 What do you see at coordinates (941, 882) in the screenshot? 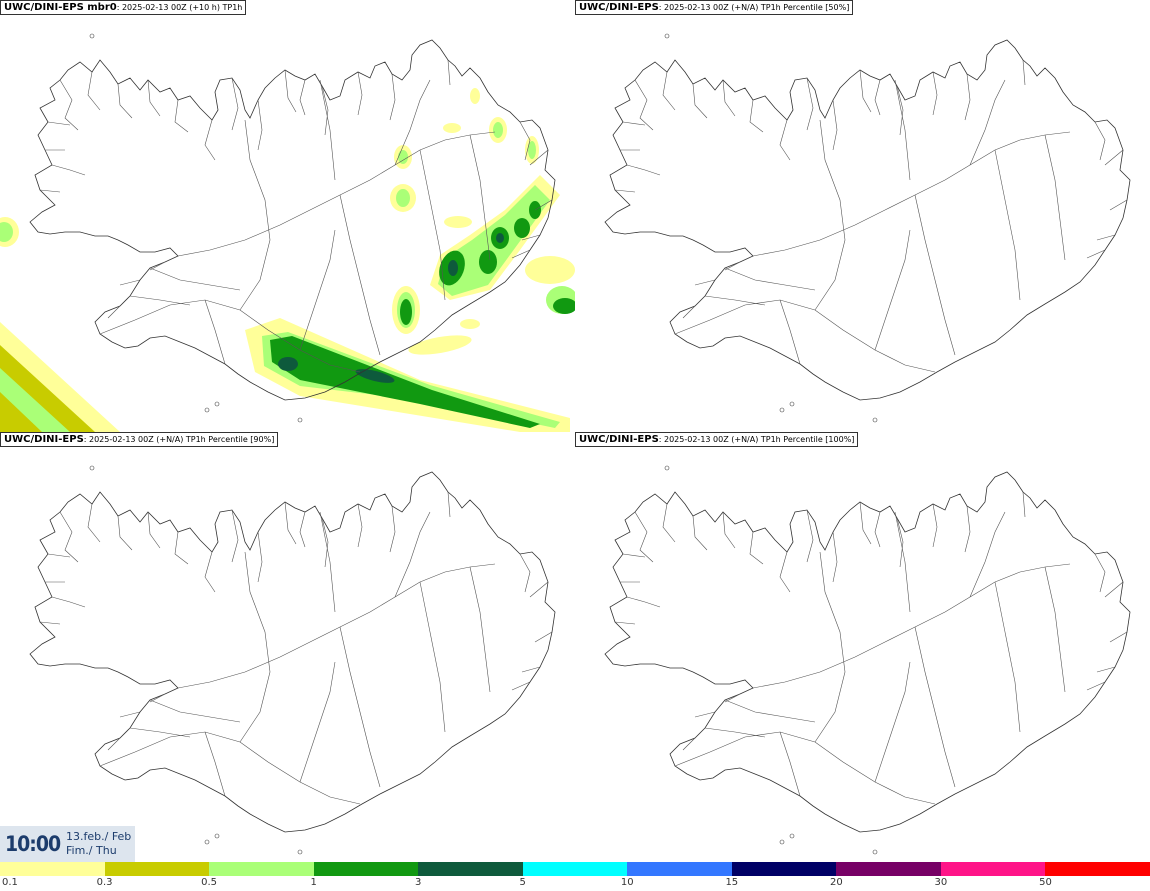
I see `scale-label: 30` at bounding box center [941, 882].